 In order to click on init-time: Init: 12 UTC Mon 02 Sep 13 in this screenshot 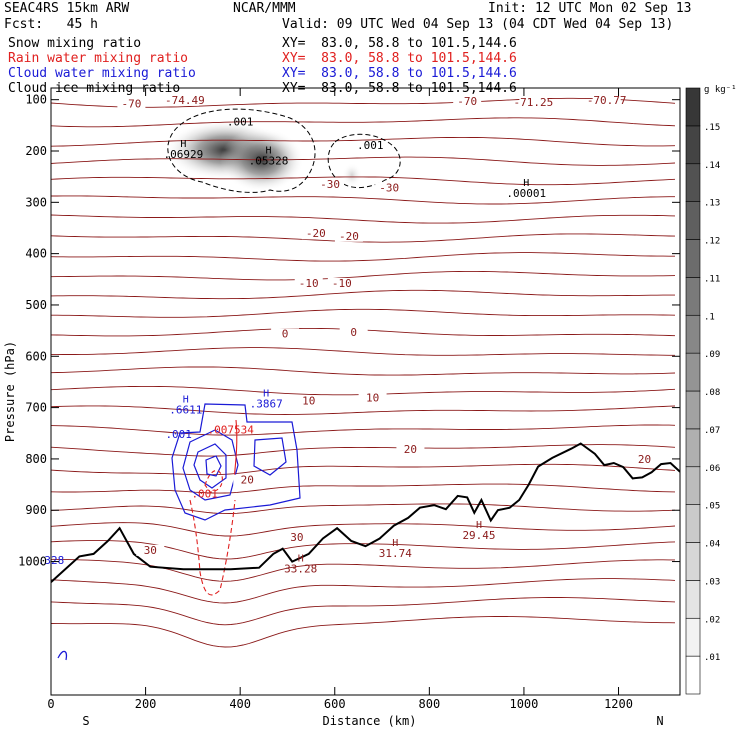, I will do `click(590, 8)`.